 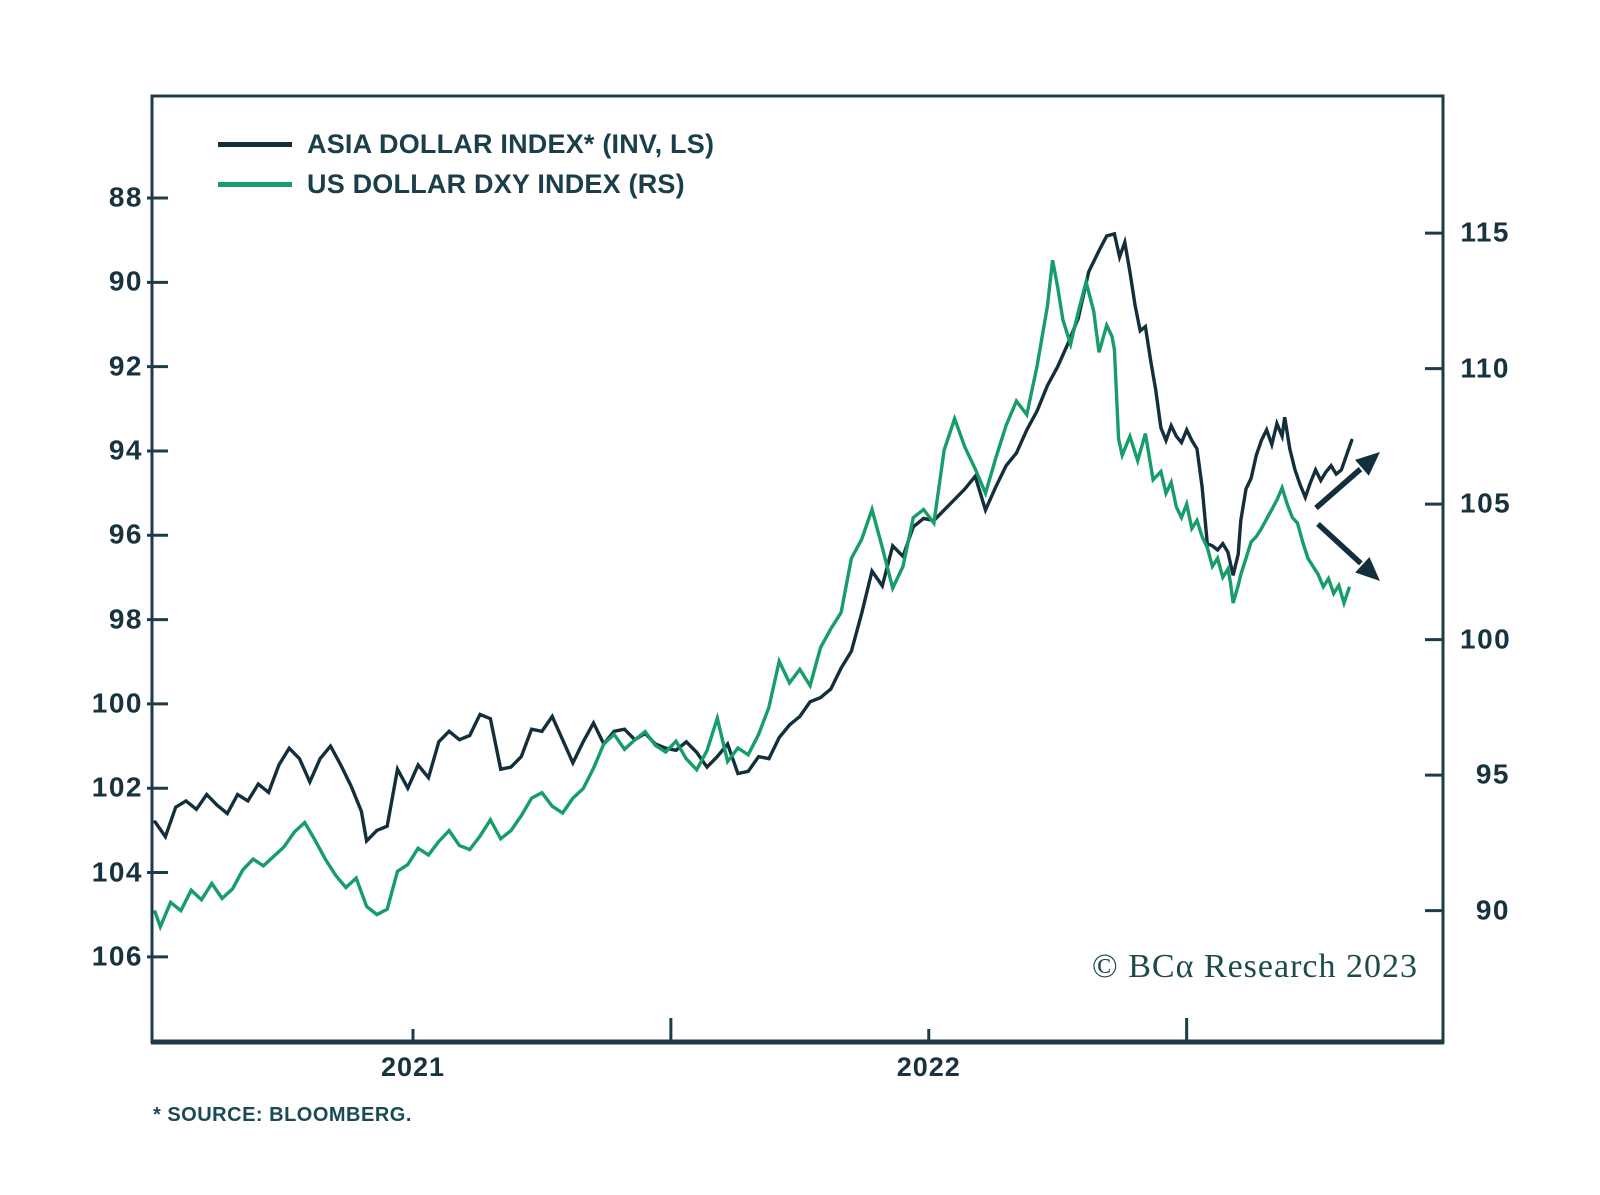 I want to click on legend-item-asia-dollar-index: ASIA DOLLAR INDEX* (INV, LS), so click(x=466, y=144).